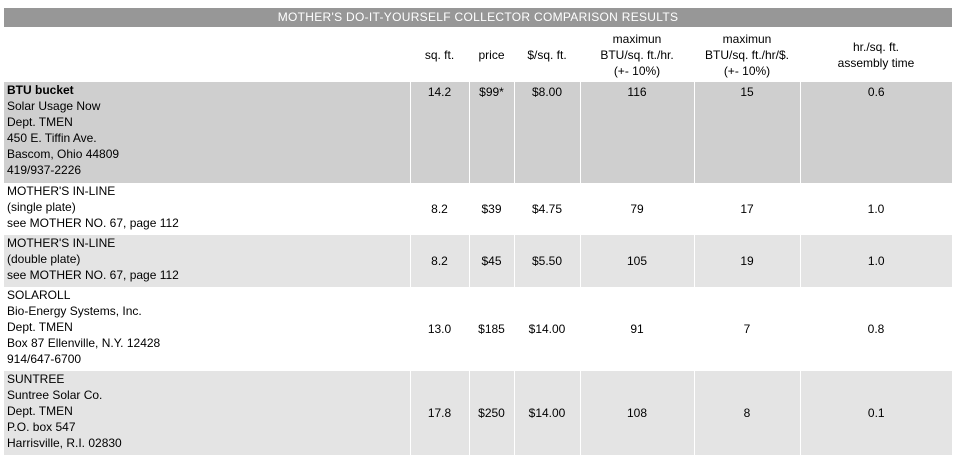  Describe the element at coordinates (439, 413) in the screenshot. I see `sqft-cell: 17.8` at that location.